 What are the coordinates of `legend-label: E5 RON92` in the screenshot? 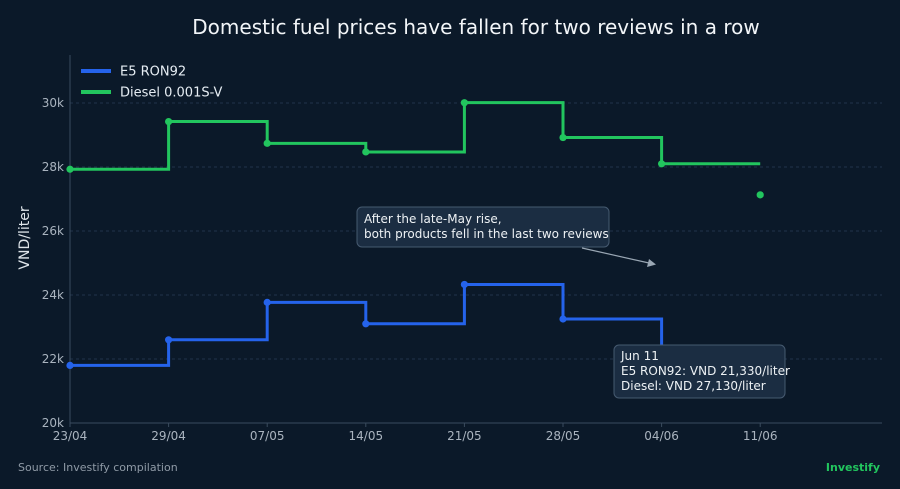 It's located at (153, 72).